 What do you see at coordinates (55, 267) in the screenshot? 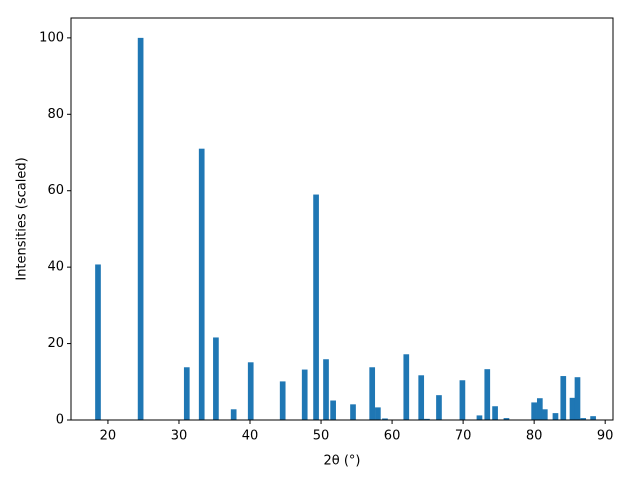
I see `y-tick-label: 40` at bounding box center [55, 267].